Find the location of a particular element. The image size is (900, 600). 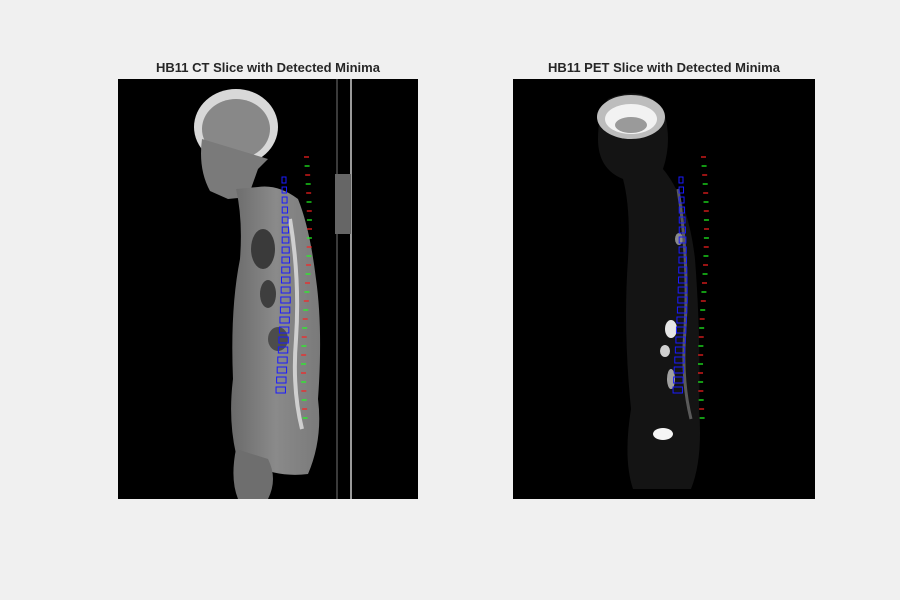

pet-panel-title: HB11 PET Slice with Detected Minima is located at coordinates (664, 67).